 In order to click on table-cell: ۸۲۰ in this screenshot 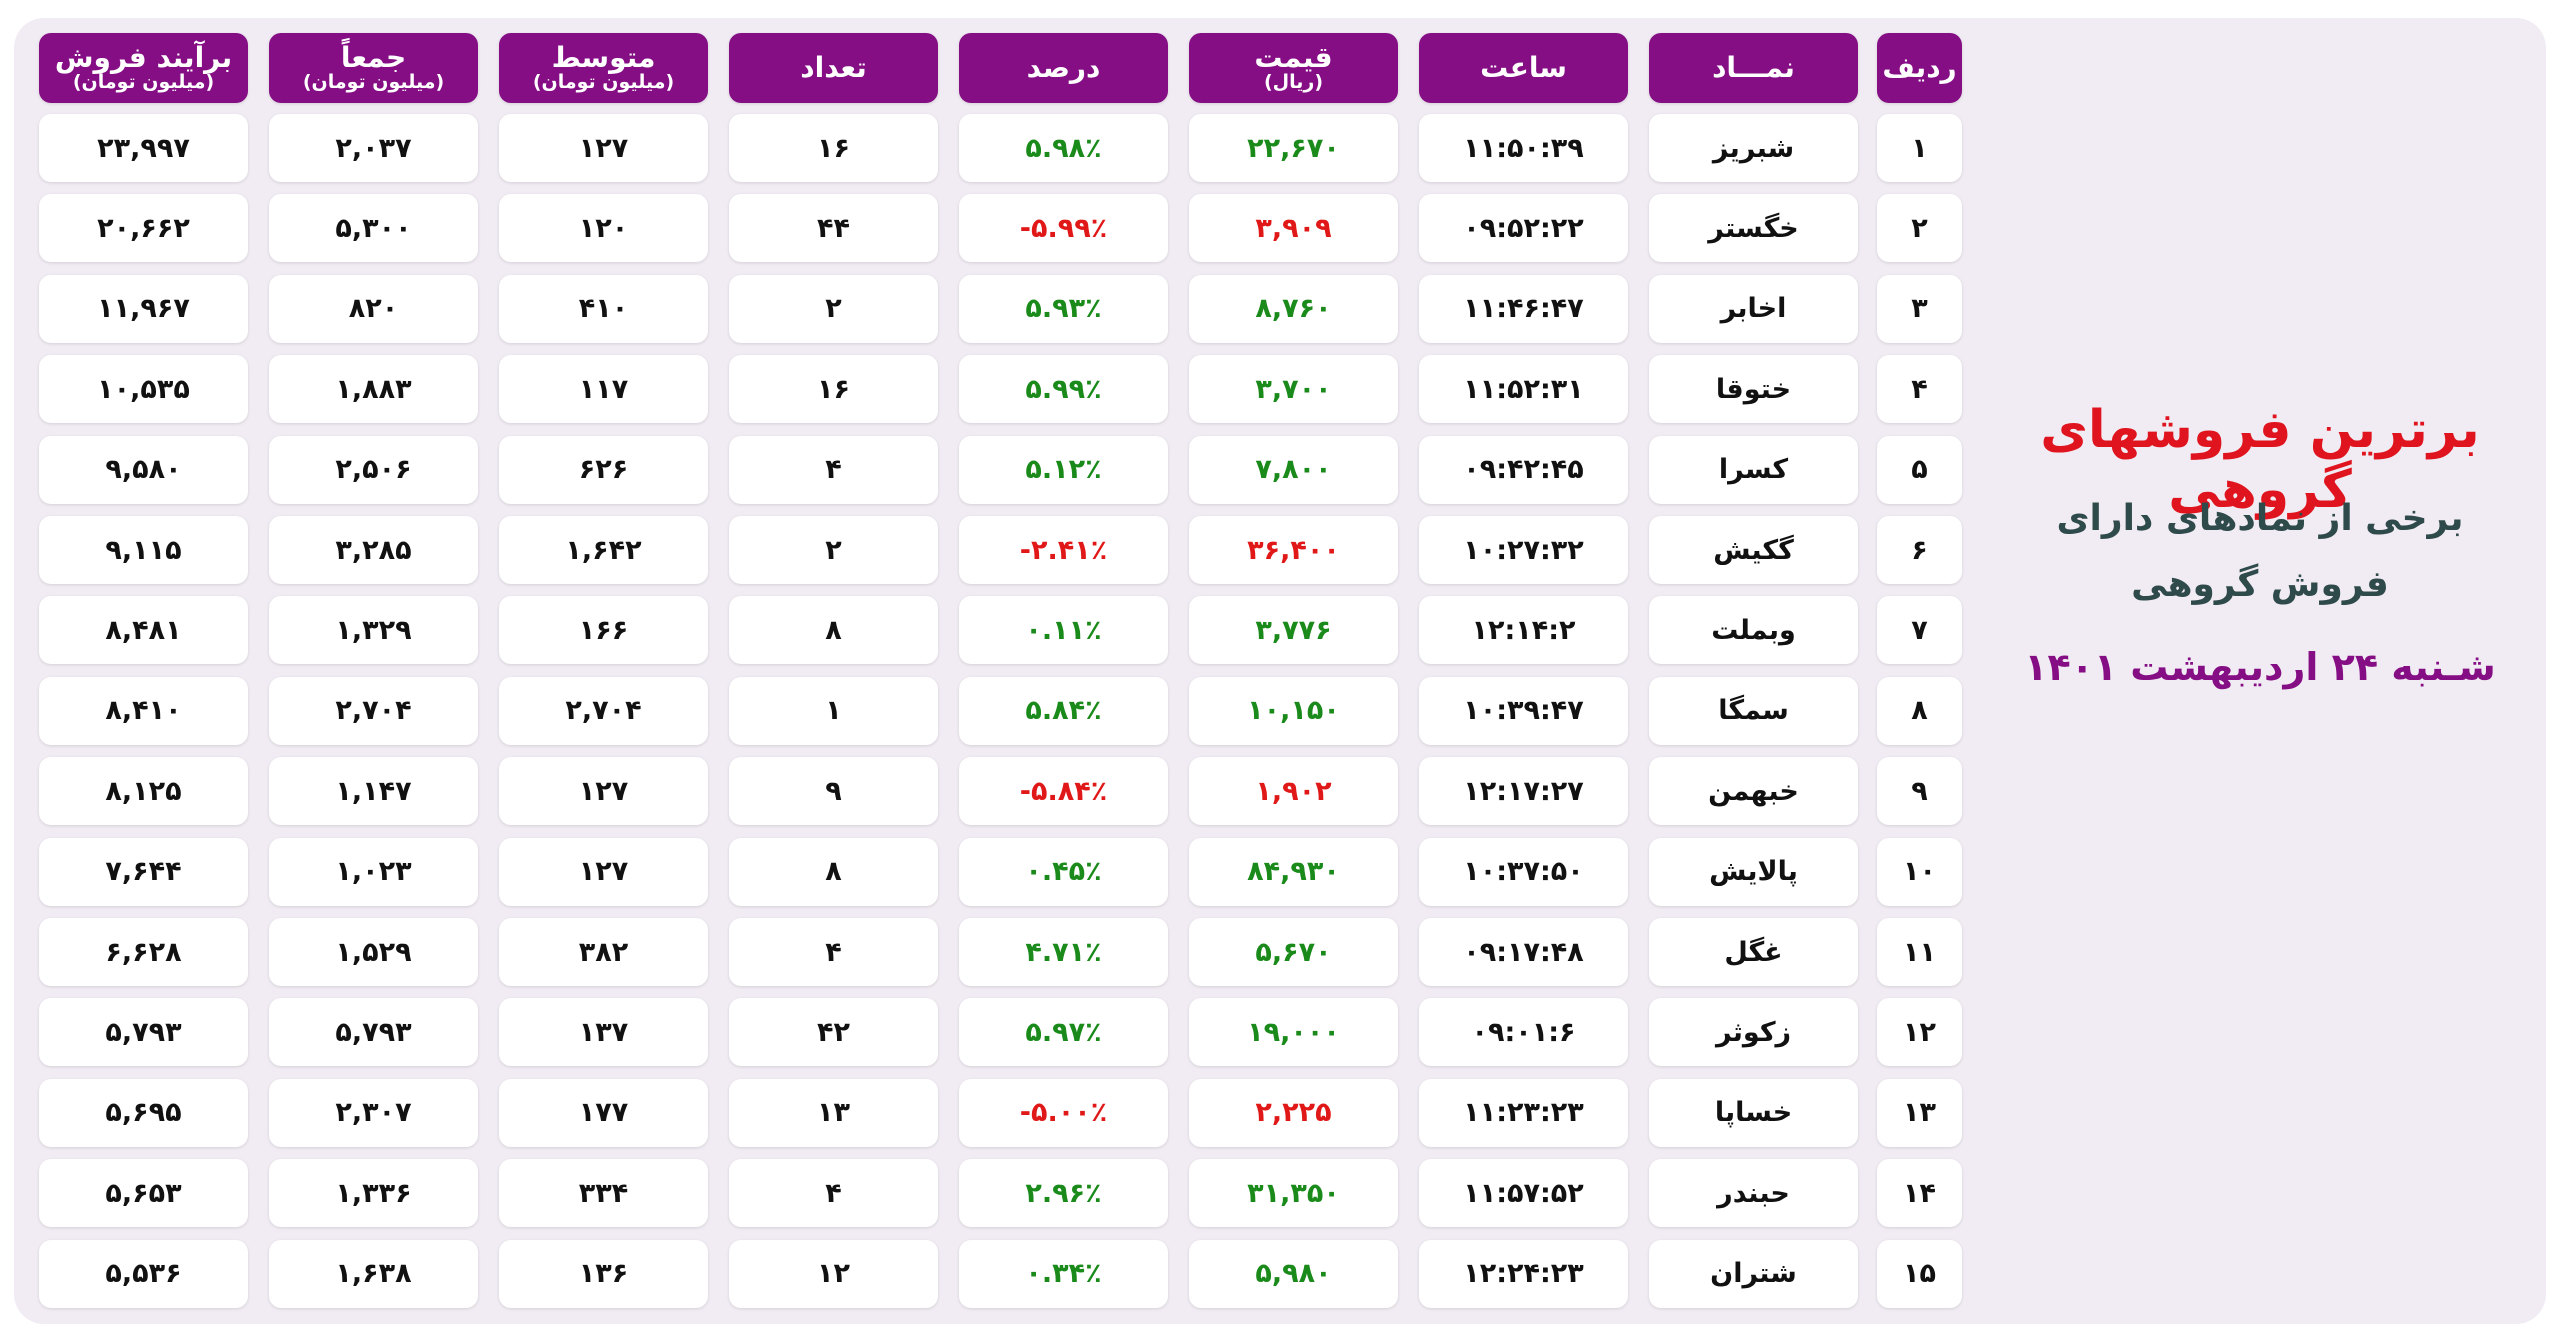, I will do `click(373, 308)`.